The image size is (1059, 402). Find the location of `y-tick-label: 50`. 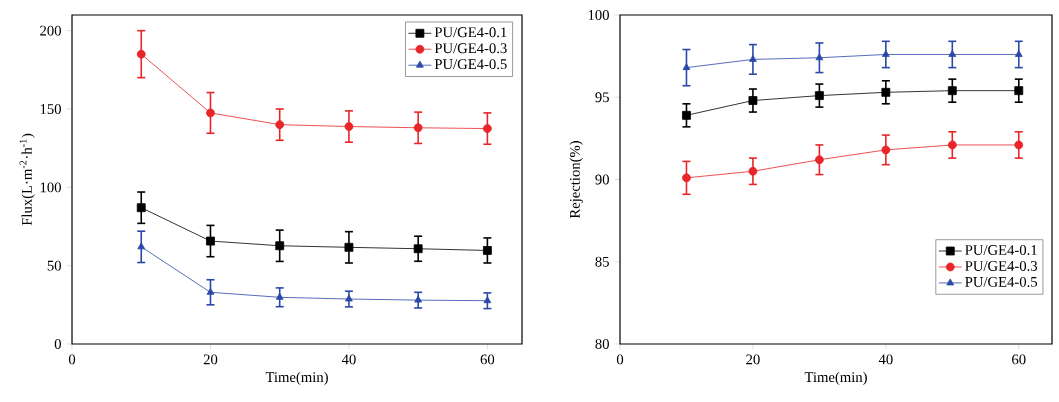

y-tick-label: 50 is located at coordinates (54, 265).